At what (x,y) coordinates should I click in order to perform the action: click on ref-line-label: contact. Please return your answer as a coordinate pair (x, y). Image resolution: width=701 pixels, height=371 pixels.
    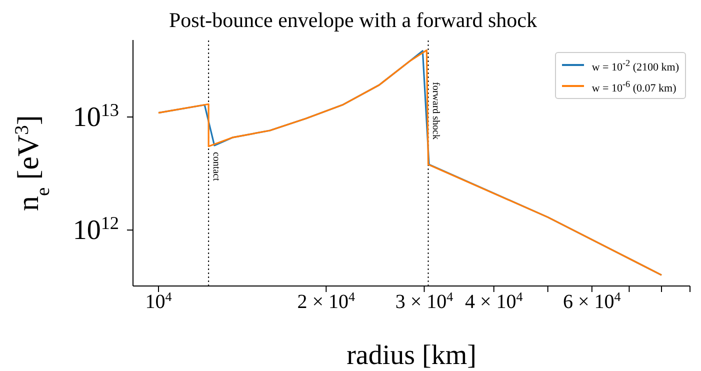
    Looking at the image, I should click on (216, 167).